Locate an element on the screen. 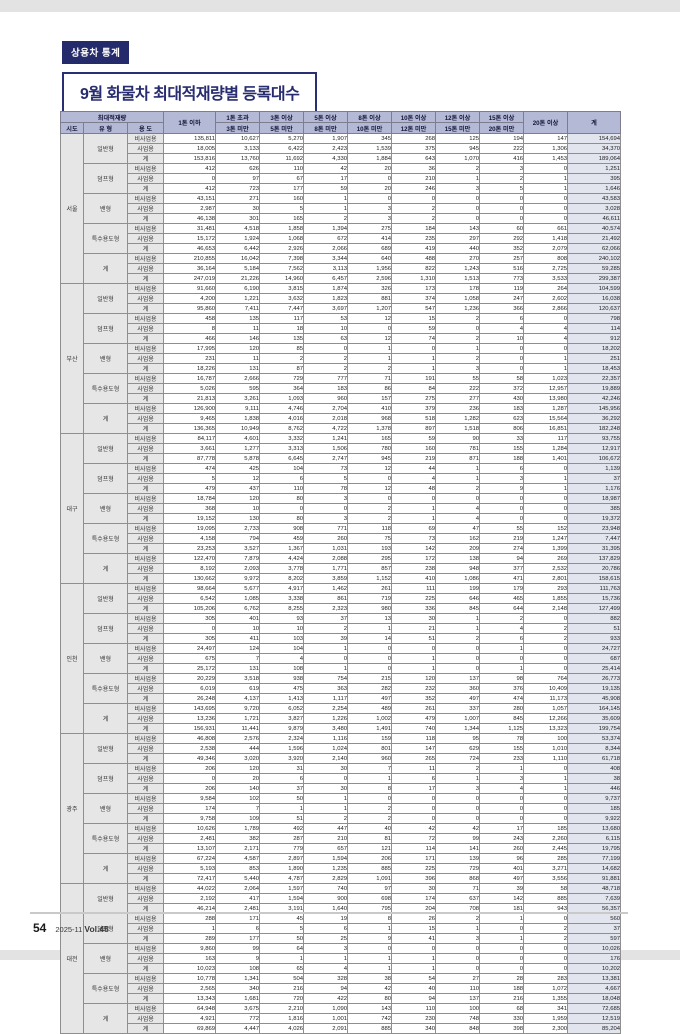  cell-value: 120 is located at coordinates (414, 678).